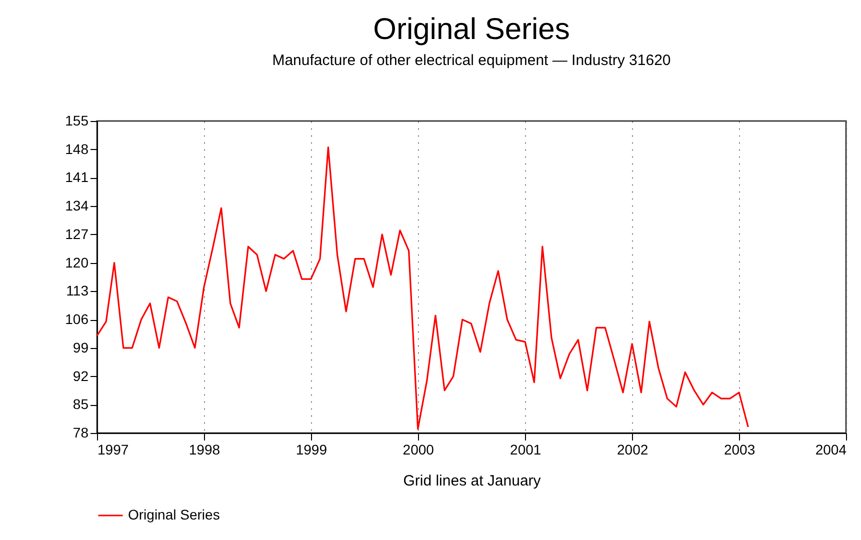 The height and width of the screenshot is (540, 861). What do you see at coordinates (471, 29) in the screenshot?
I see `chart-title: Original Series` at bounding box center [471, 29].